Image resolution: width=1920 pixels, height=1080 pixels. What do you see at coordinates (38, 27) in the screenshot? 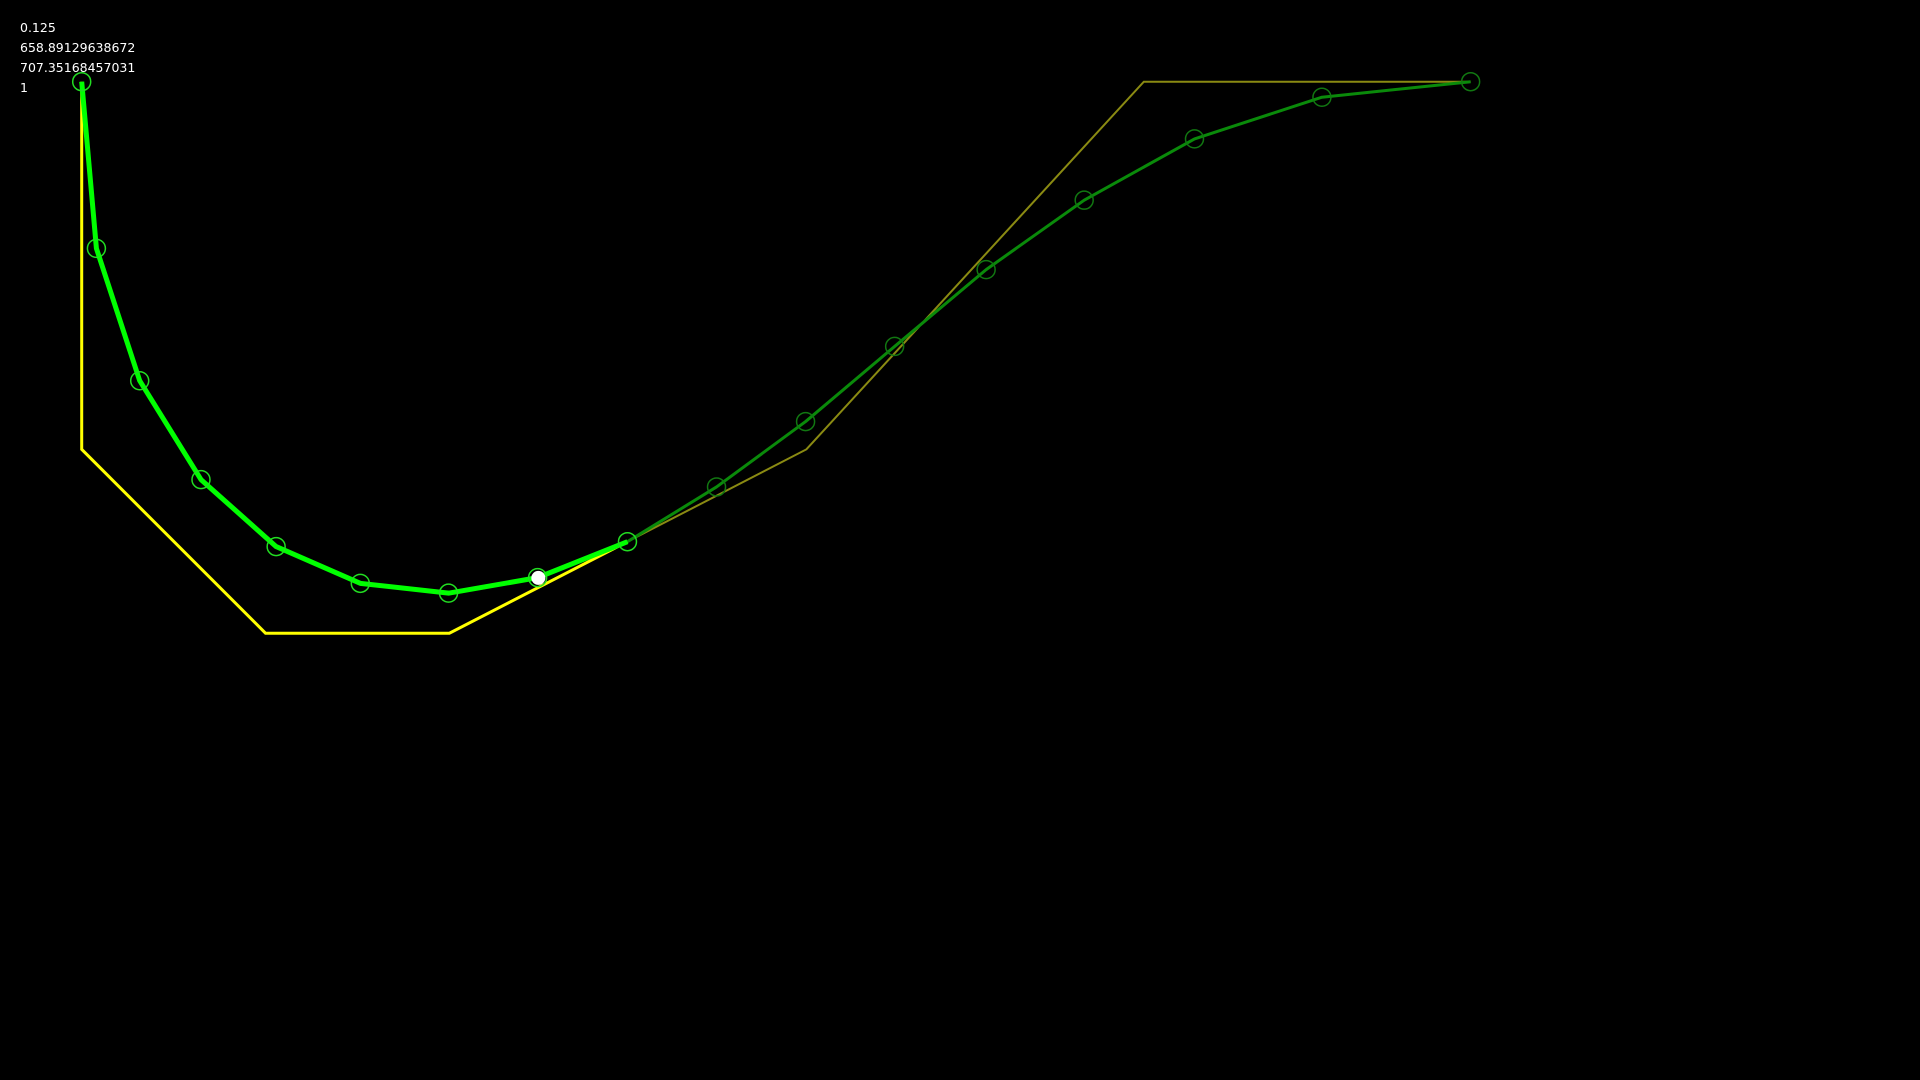
I see `readout-t-value: 0.125` at bounding box center [38, 27].